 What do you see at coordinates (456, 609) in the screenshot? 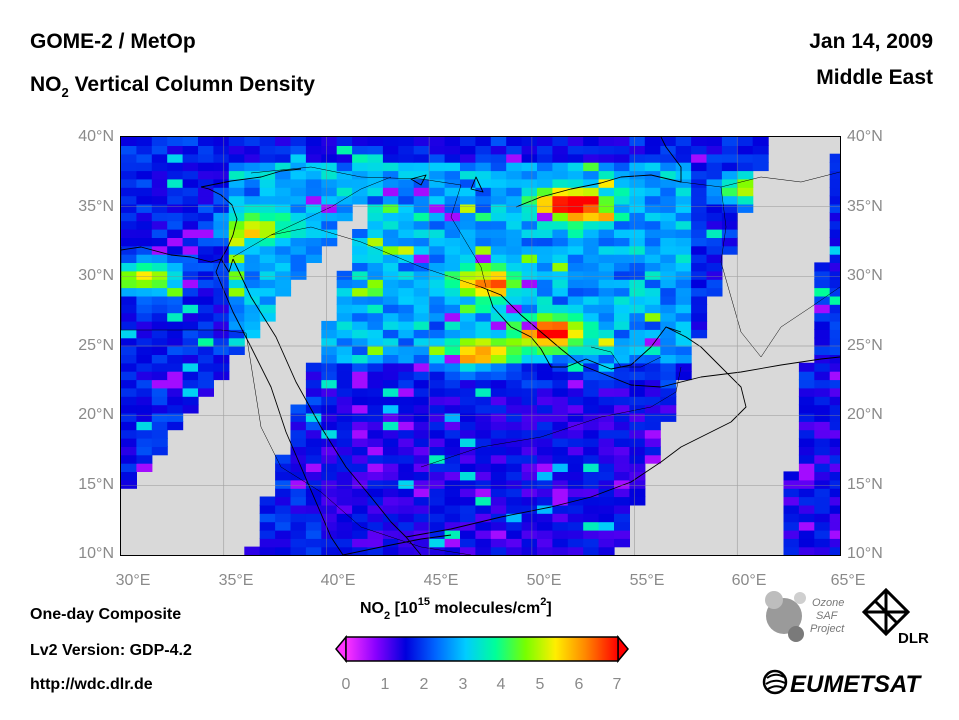
I see `colorbar-title: NO2 [1015 molecules/cm2]` at bounding box center [456, 609].